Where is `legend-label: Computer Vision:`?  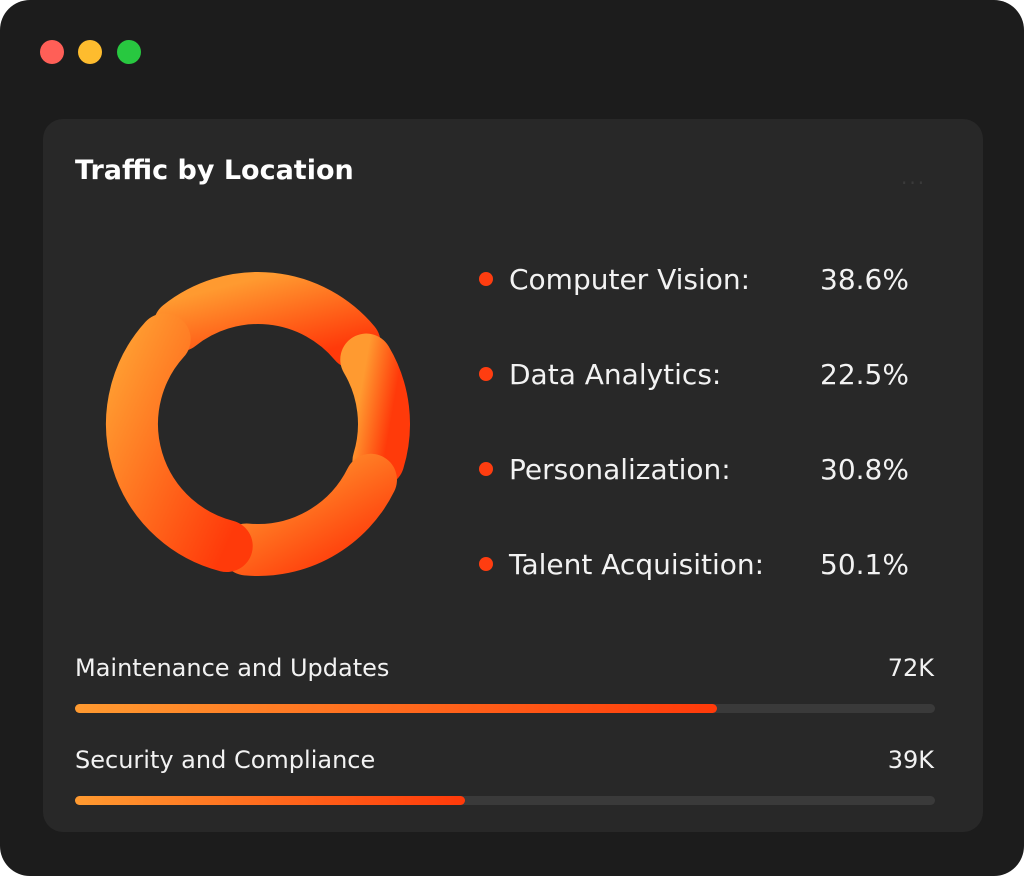
legend-label: Computer Vision: is located at coordinates (630, 279).